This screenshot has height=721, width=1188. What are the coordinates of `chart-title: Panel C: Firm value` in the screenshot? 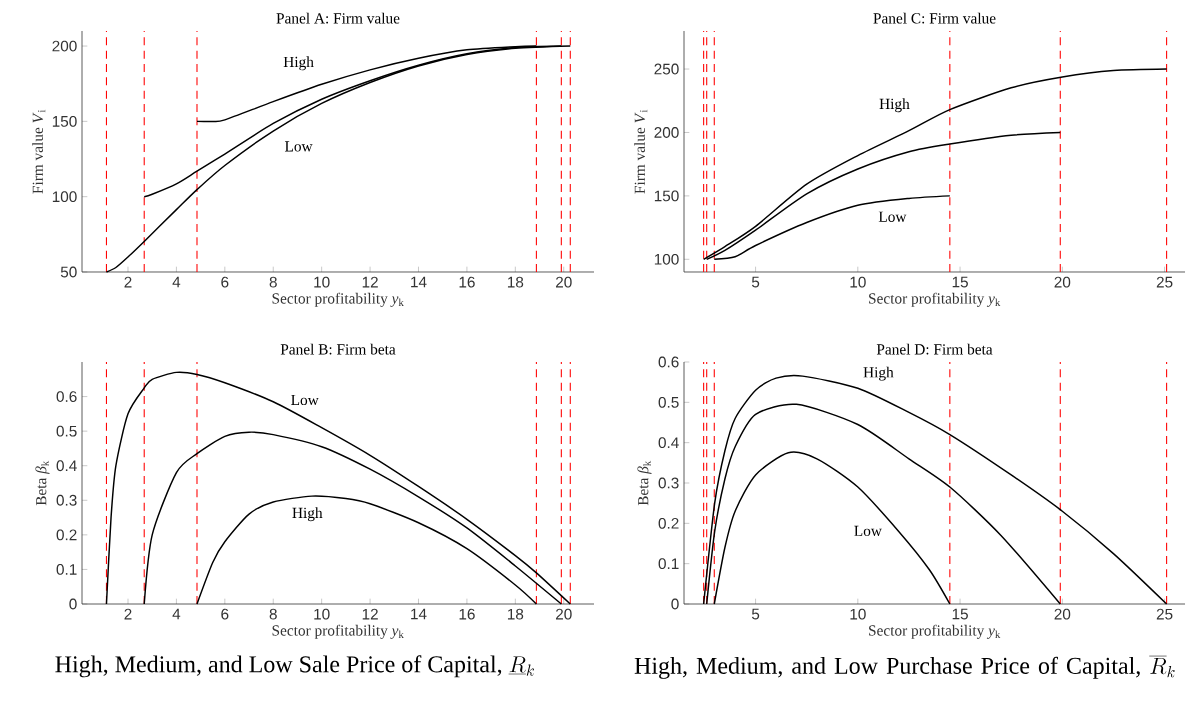 It's located at (934, 18).